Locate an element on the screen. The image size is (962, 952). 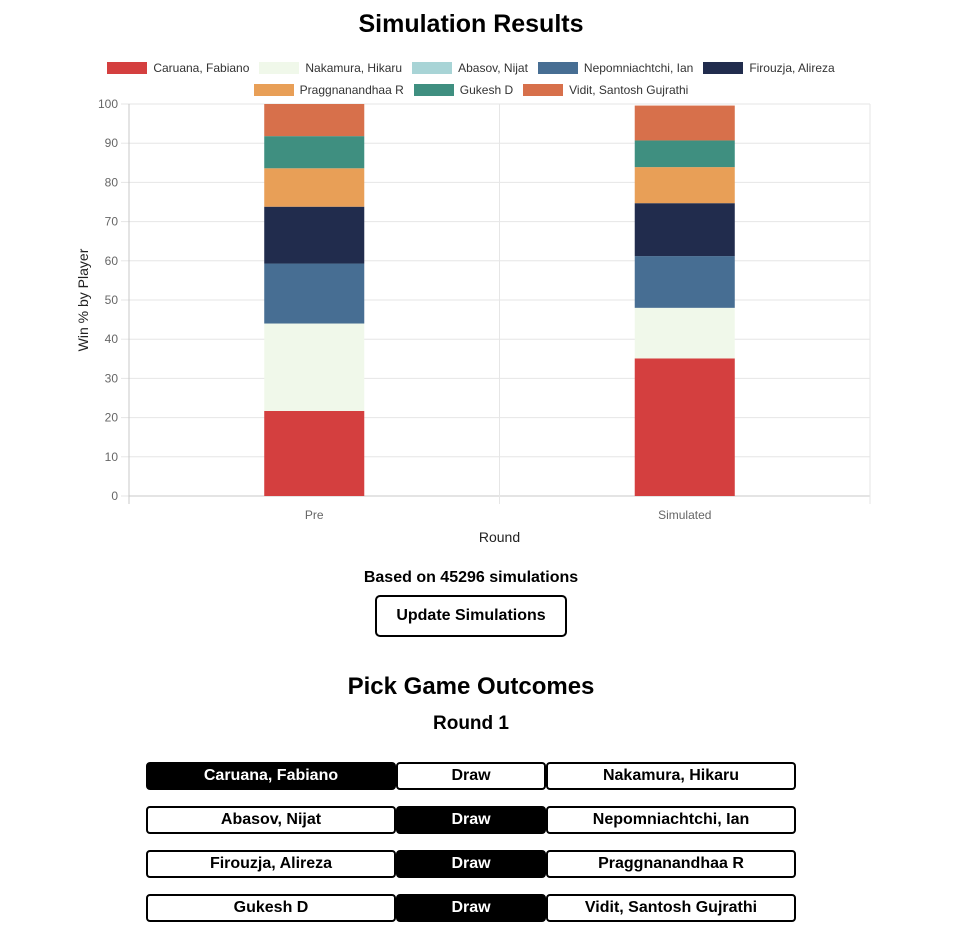
legend-item: Firouzja, Alireza is located at coordinates (769, 68).